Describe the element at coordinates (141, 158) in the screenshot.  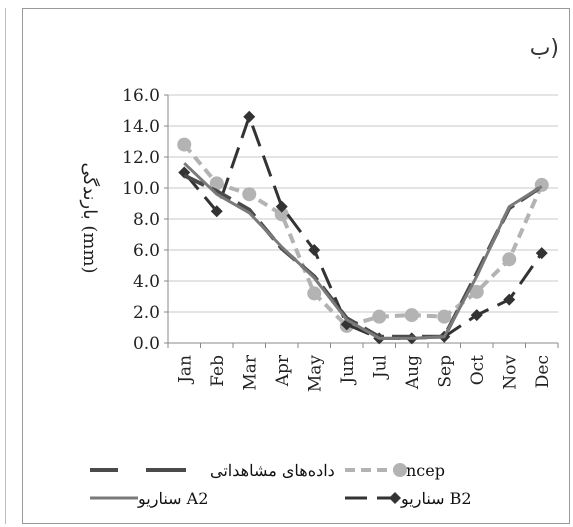
I see `y-tick-label: 12.0` at that location.